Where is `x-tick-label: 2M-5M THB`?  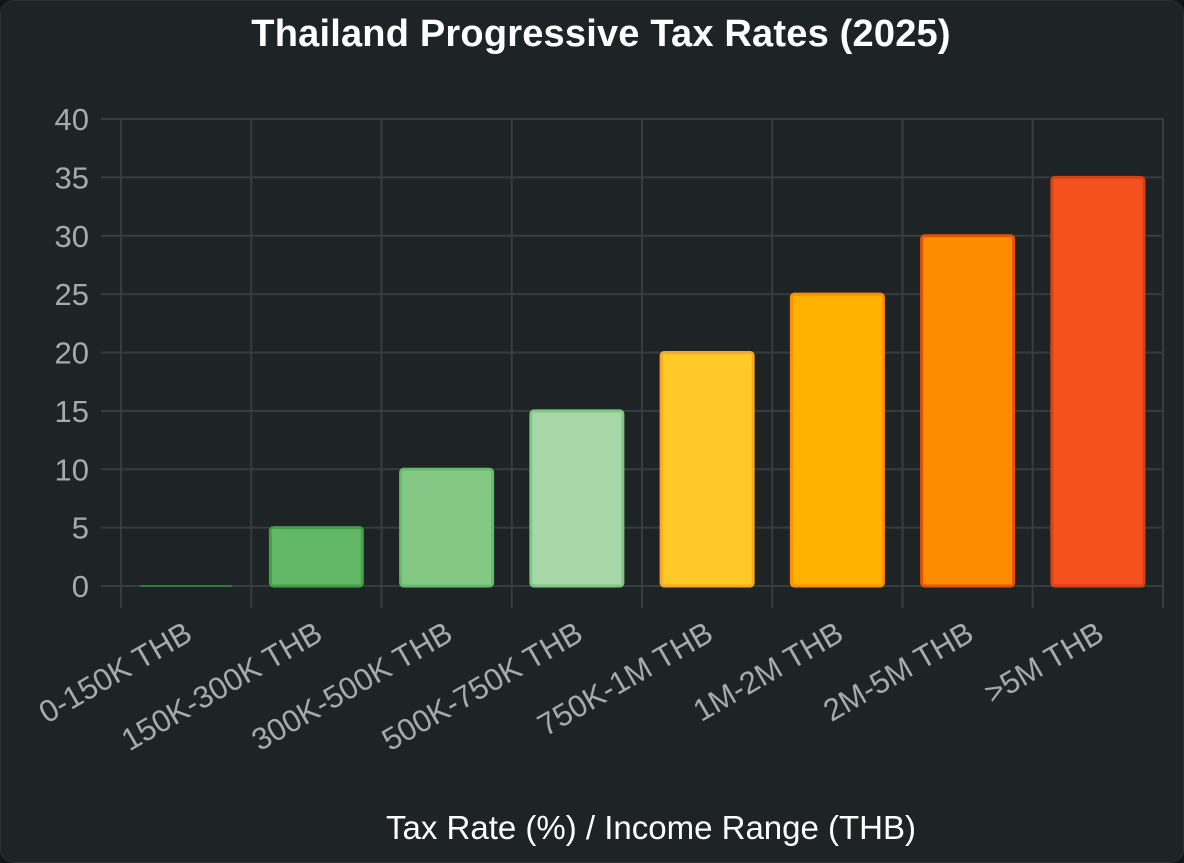
x-tick-label: 2M-5M THB is located at coordinates (898, 672).